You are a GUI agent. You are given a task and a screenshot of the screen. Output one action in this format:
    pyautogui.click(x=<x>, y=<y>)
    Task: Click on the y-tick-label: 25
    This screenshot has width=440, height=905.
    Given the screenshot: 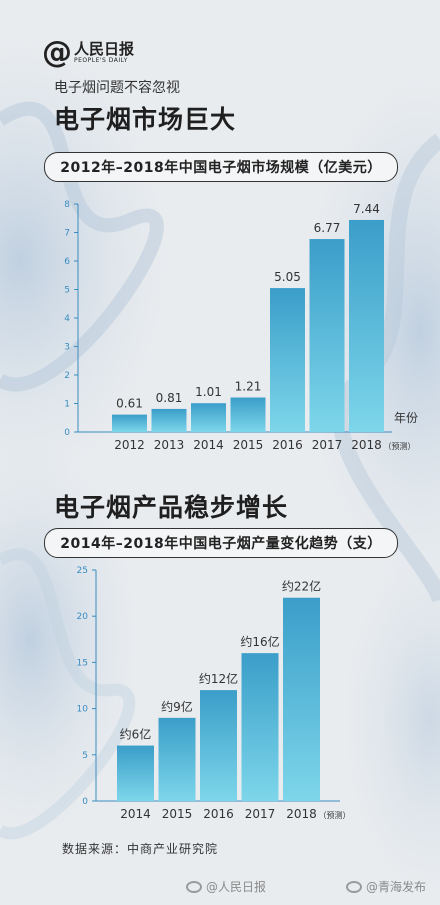 What is the action you would take?
    pyautogui.click(x=82, y=571)
    